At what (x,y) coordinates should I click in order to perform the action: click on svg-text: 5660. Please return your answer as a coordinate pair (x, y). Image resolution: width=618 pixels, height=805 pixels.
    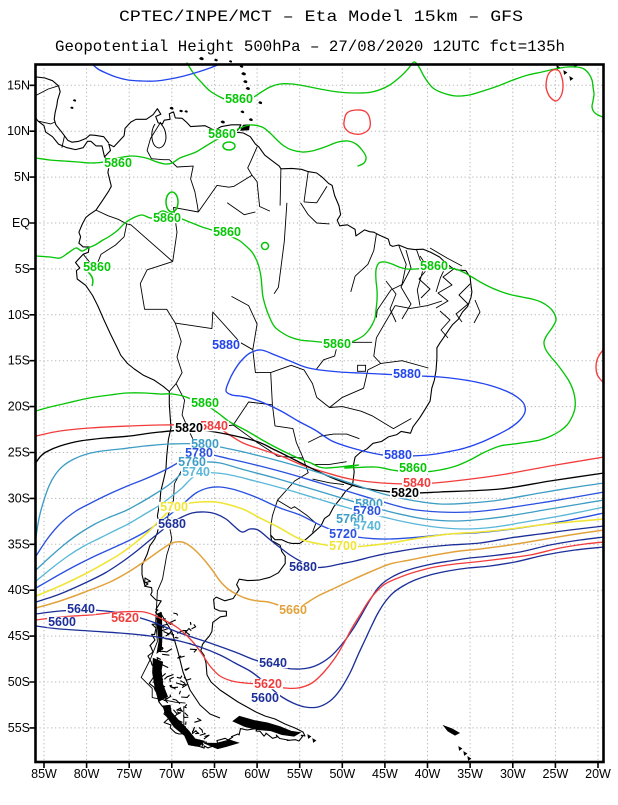
    Looking at the image, I should click on (293, 610).